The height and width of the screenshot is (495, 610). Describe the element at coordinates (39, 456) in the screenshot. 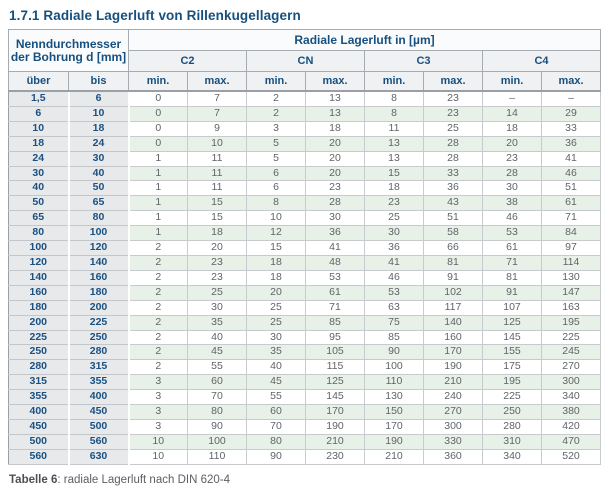

I see `cell-ueber: 560` at that location.